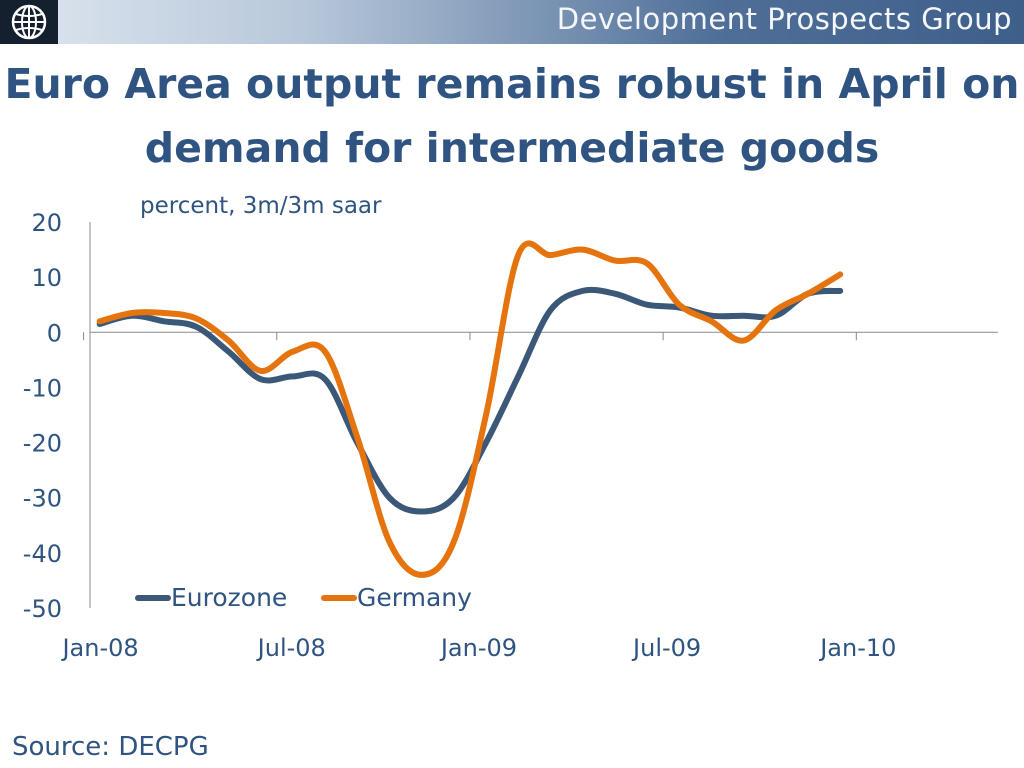 The width and height of the screenshot is (1024, 768). What do you see at coordinates (857, 648) in the screenshot?
I see `x-tick-label: Jan-10` at bounding box center [857, 648].